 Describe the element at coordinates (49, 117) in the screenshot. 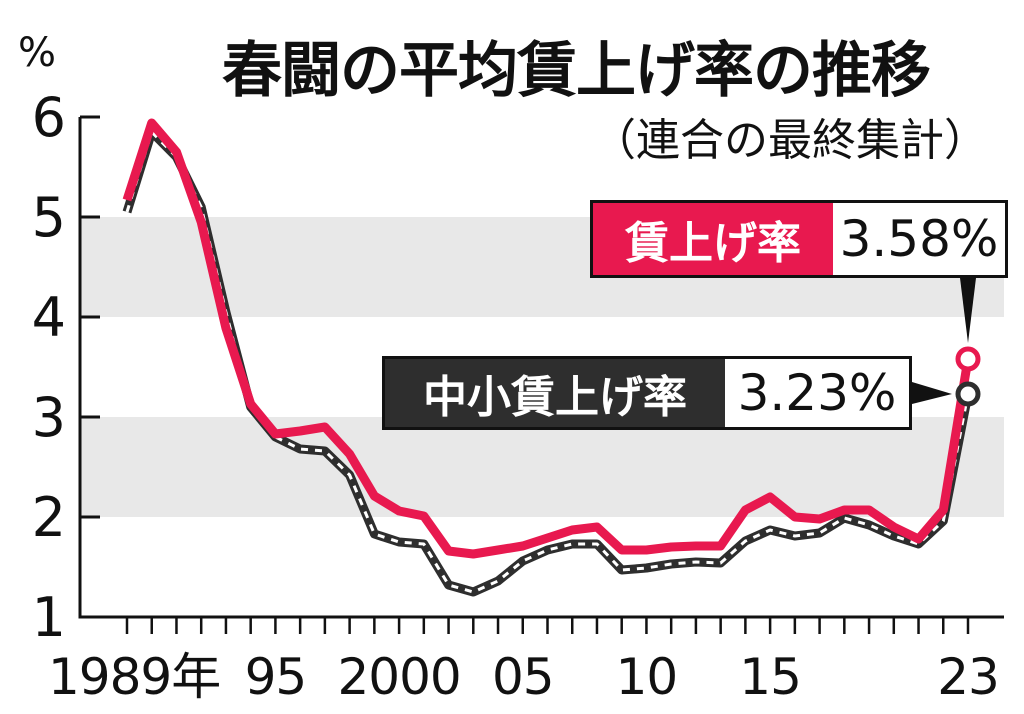

I see `y-tick-label-6: 6` at that location.